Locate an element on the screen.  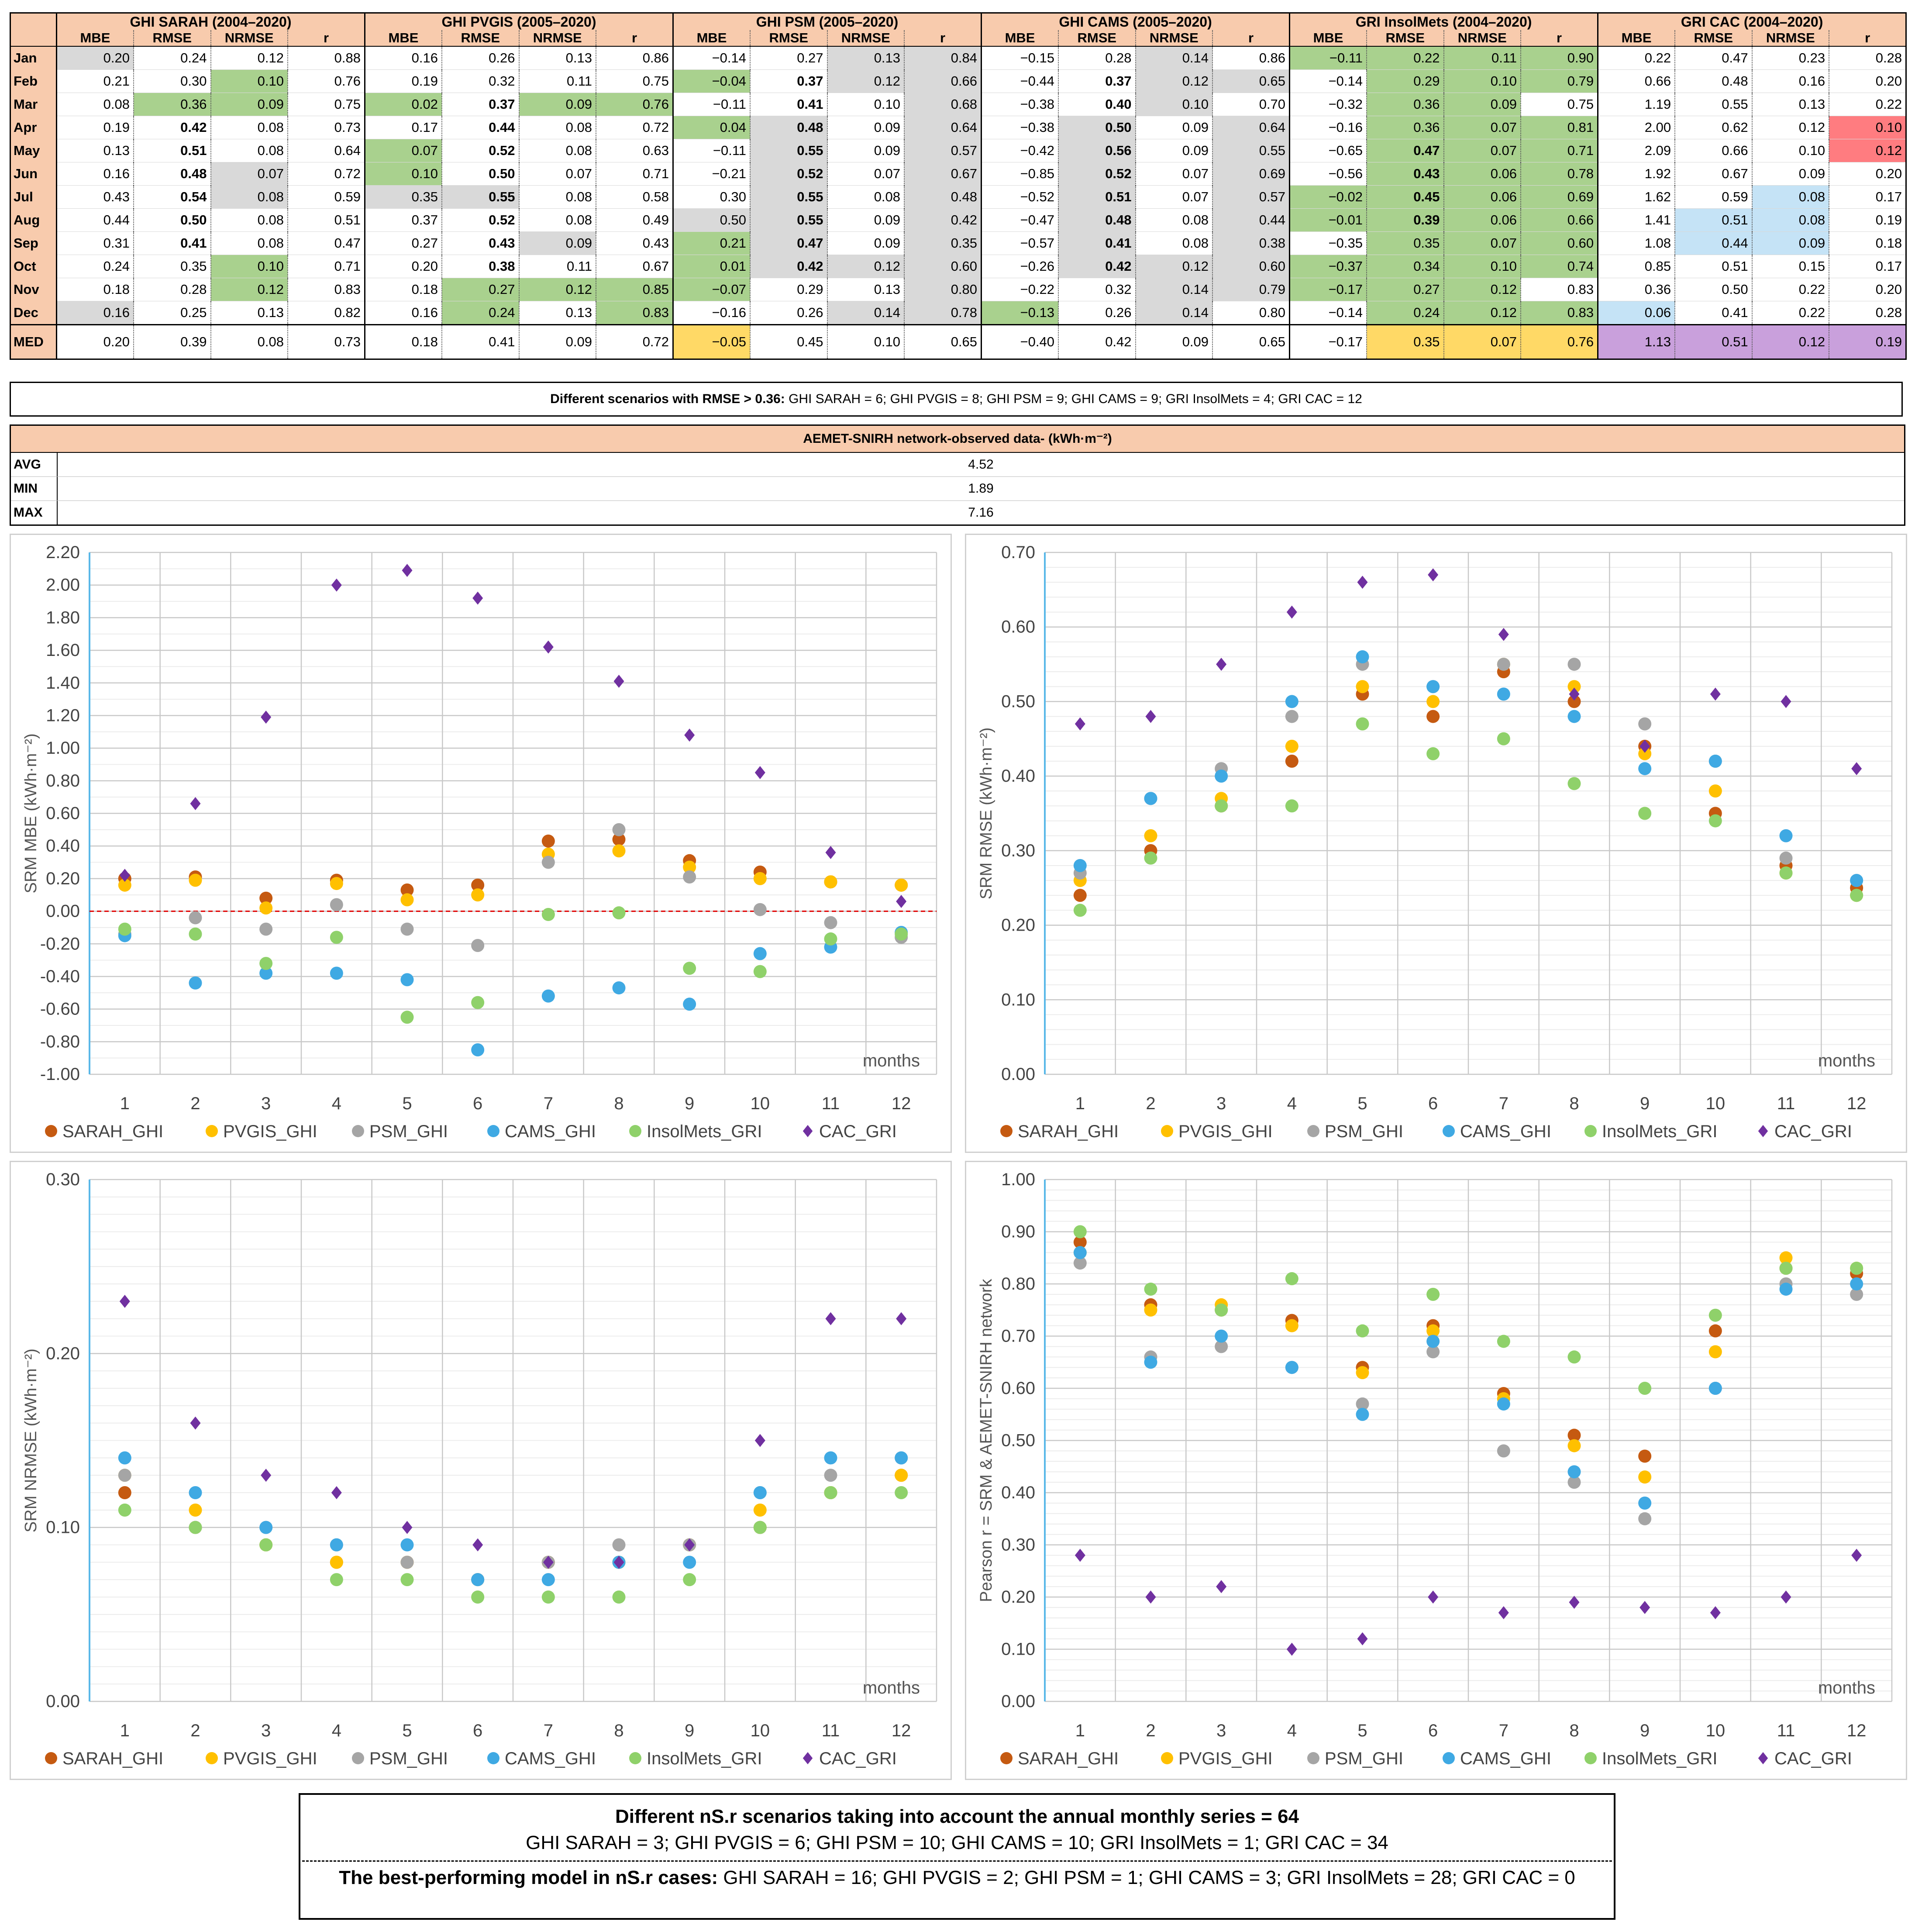
y-axis-label: SRM RMSE (kWh·m⁻²) is located at coordinates (986, 814).